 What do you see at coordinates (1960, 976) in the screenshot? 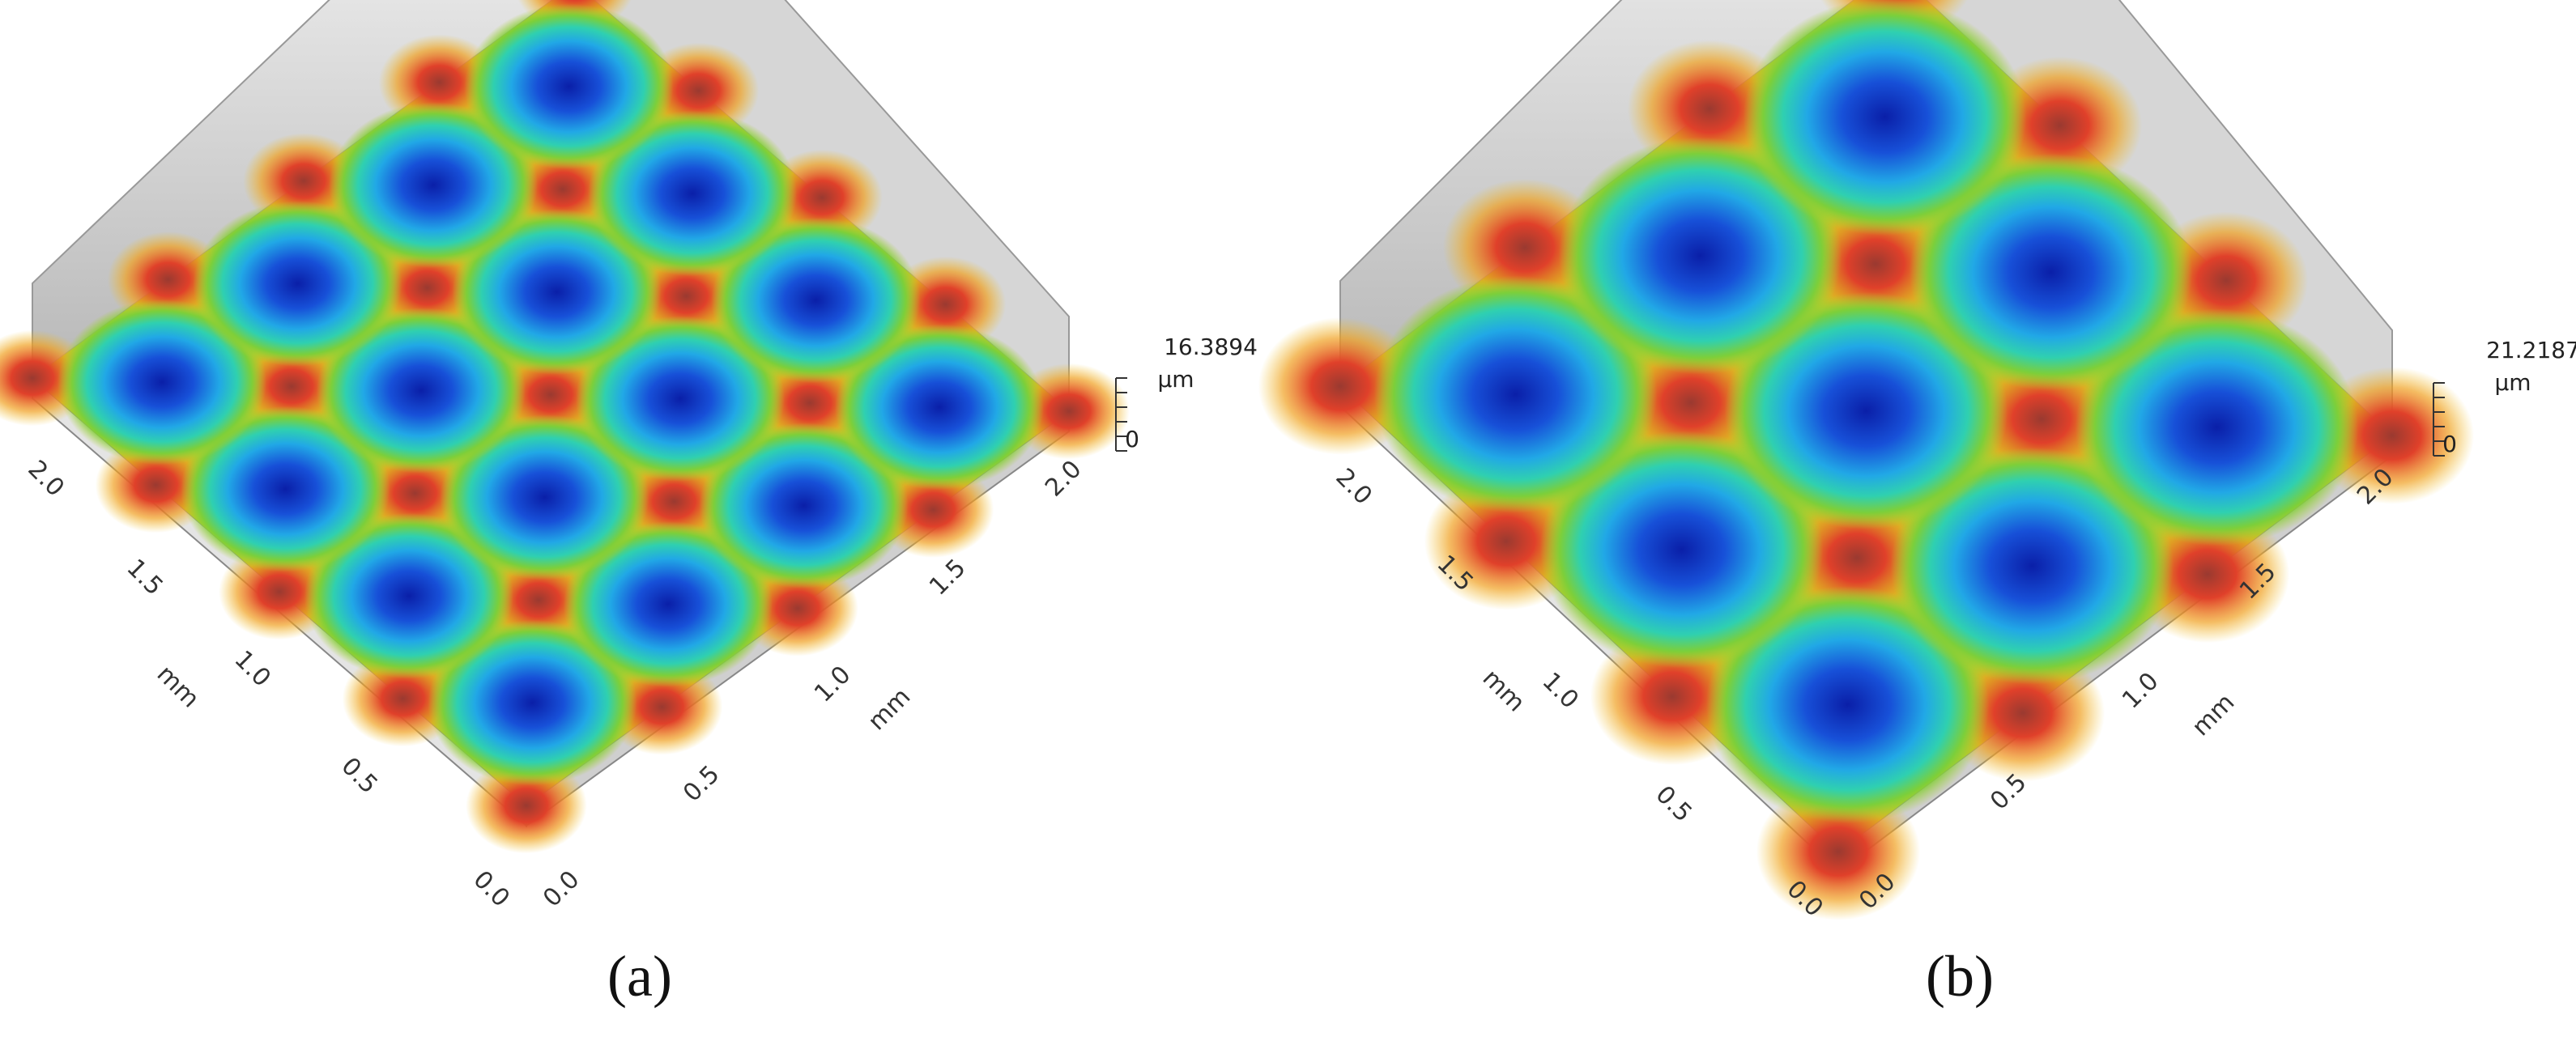
I see `panel-caption: (b)` at bounding box center [1960, 976].